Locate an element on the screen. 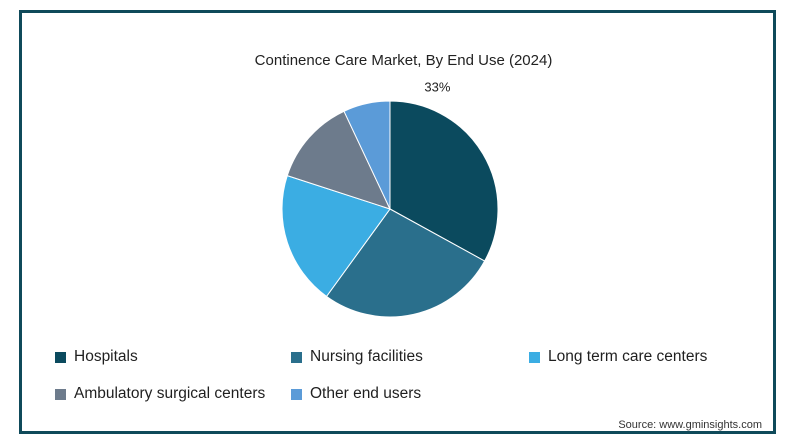 This screenshot has width=807, height=442. legend-item-hospitals: Hospitals is located at coordinates (96, 357).